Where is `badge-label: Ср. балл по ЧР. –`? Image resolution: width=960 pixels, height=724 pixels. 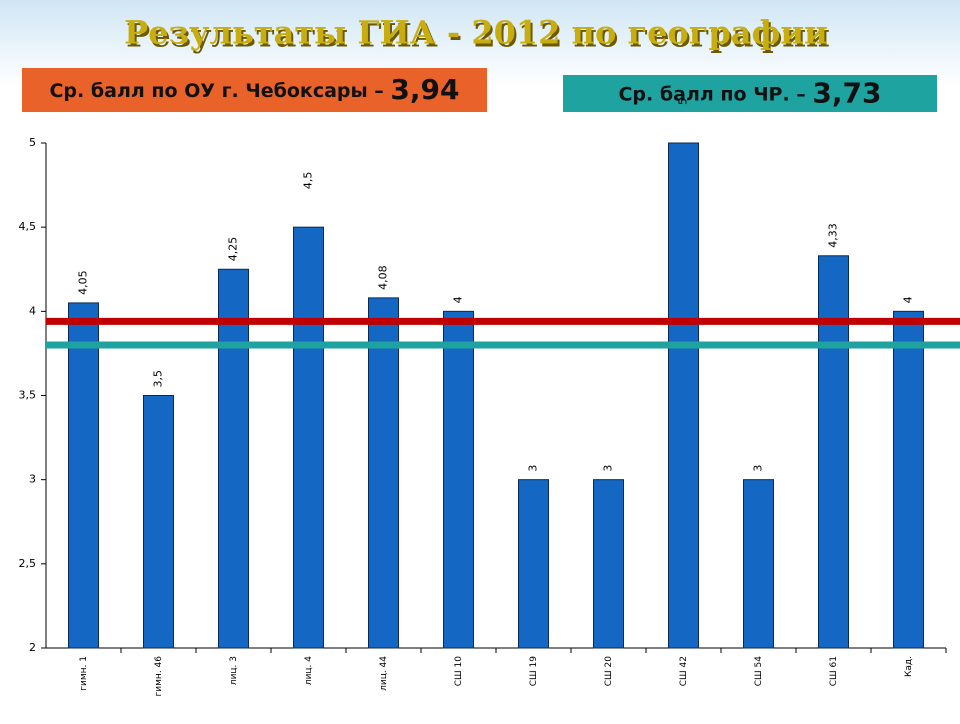
badge-label: Ср. балл по ЧР. – is located at coordinates (715, 94).